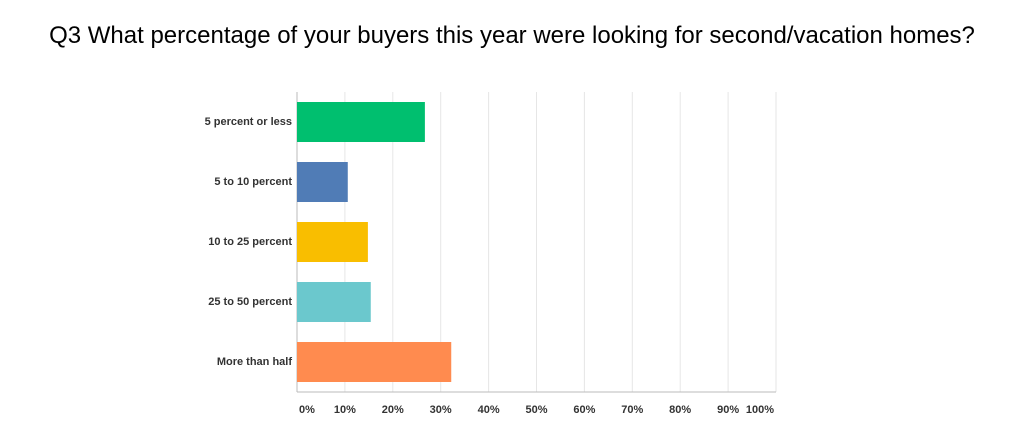 This screenshot has width=1024, height=445. I want to click on x-tick-label: 90%, so click(728, 410).